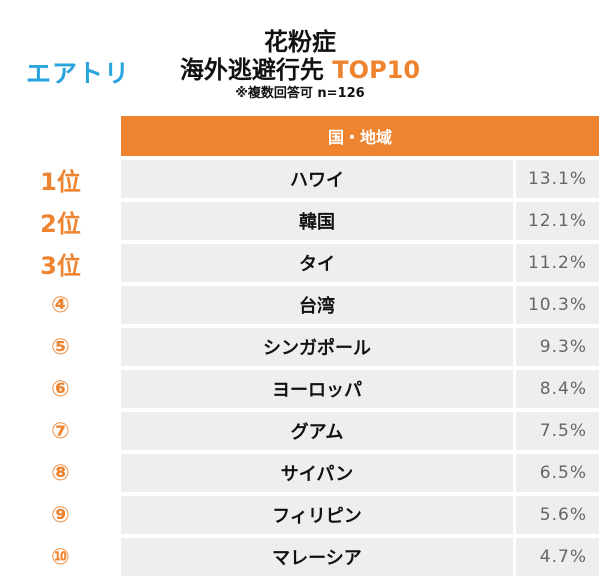 The width and height of the screenshot is (600, 580). Describe the element at coordinates (60, 515) in the screenshot. I see `rank-label: ⑨` at that location.